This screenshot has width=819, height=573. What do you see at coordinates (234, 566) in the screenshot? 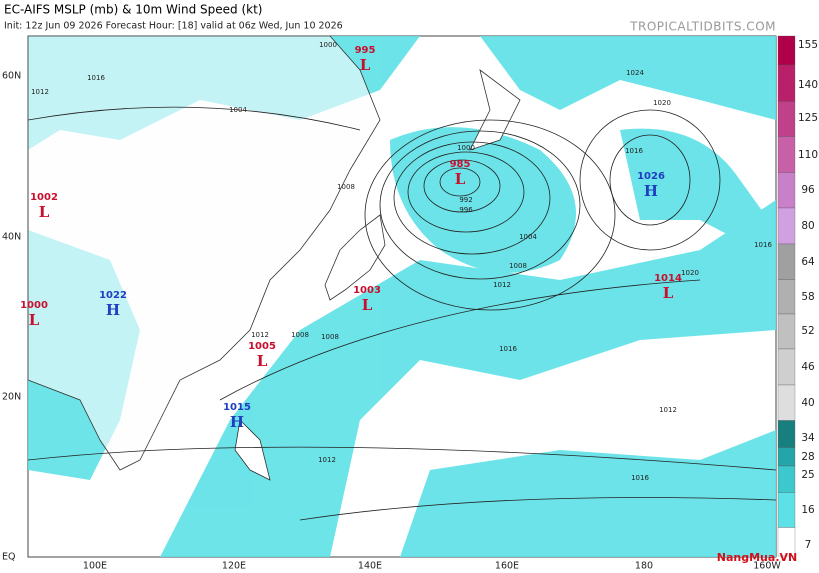
I see `lon-label: 120E` at bounding box center [234, 566].